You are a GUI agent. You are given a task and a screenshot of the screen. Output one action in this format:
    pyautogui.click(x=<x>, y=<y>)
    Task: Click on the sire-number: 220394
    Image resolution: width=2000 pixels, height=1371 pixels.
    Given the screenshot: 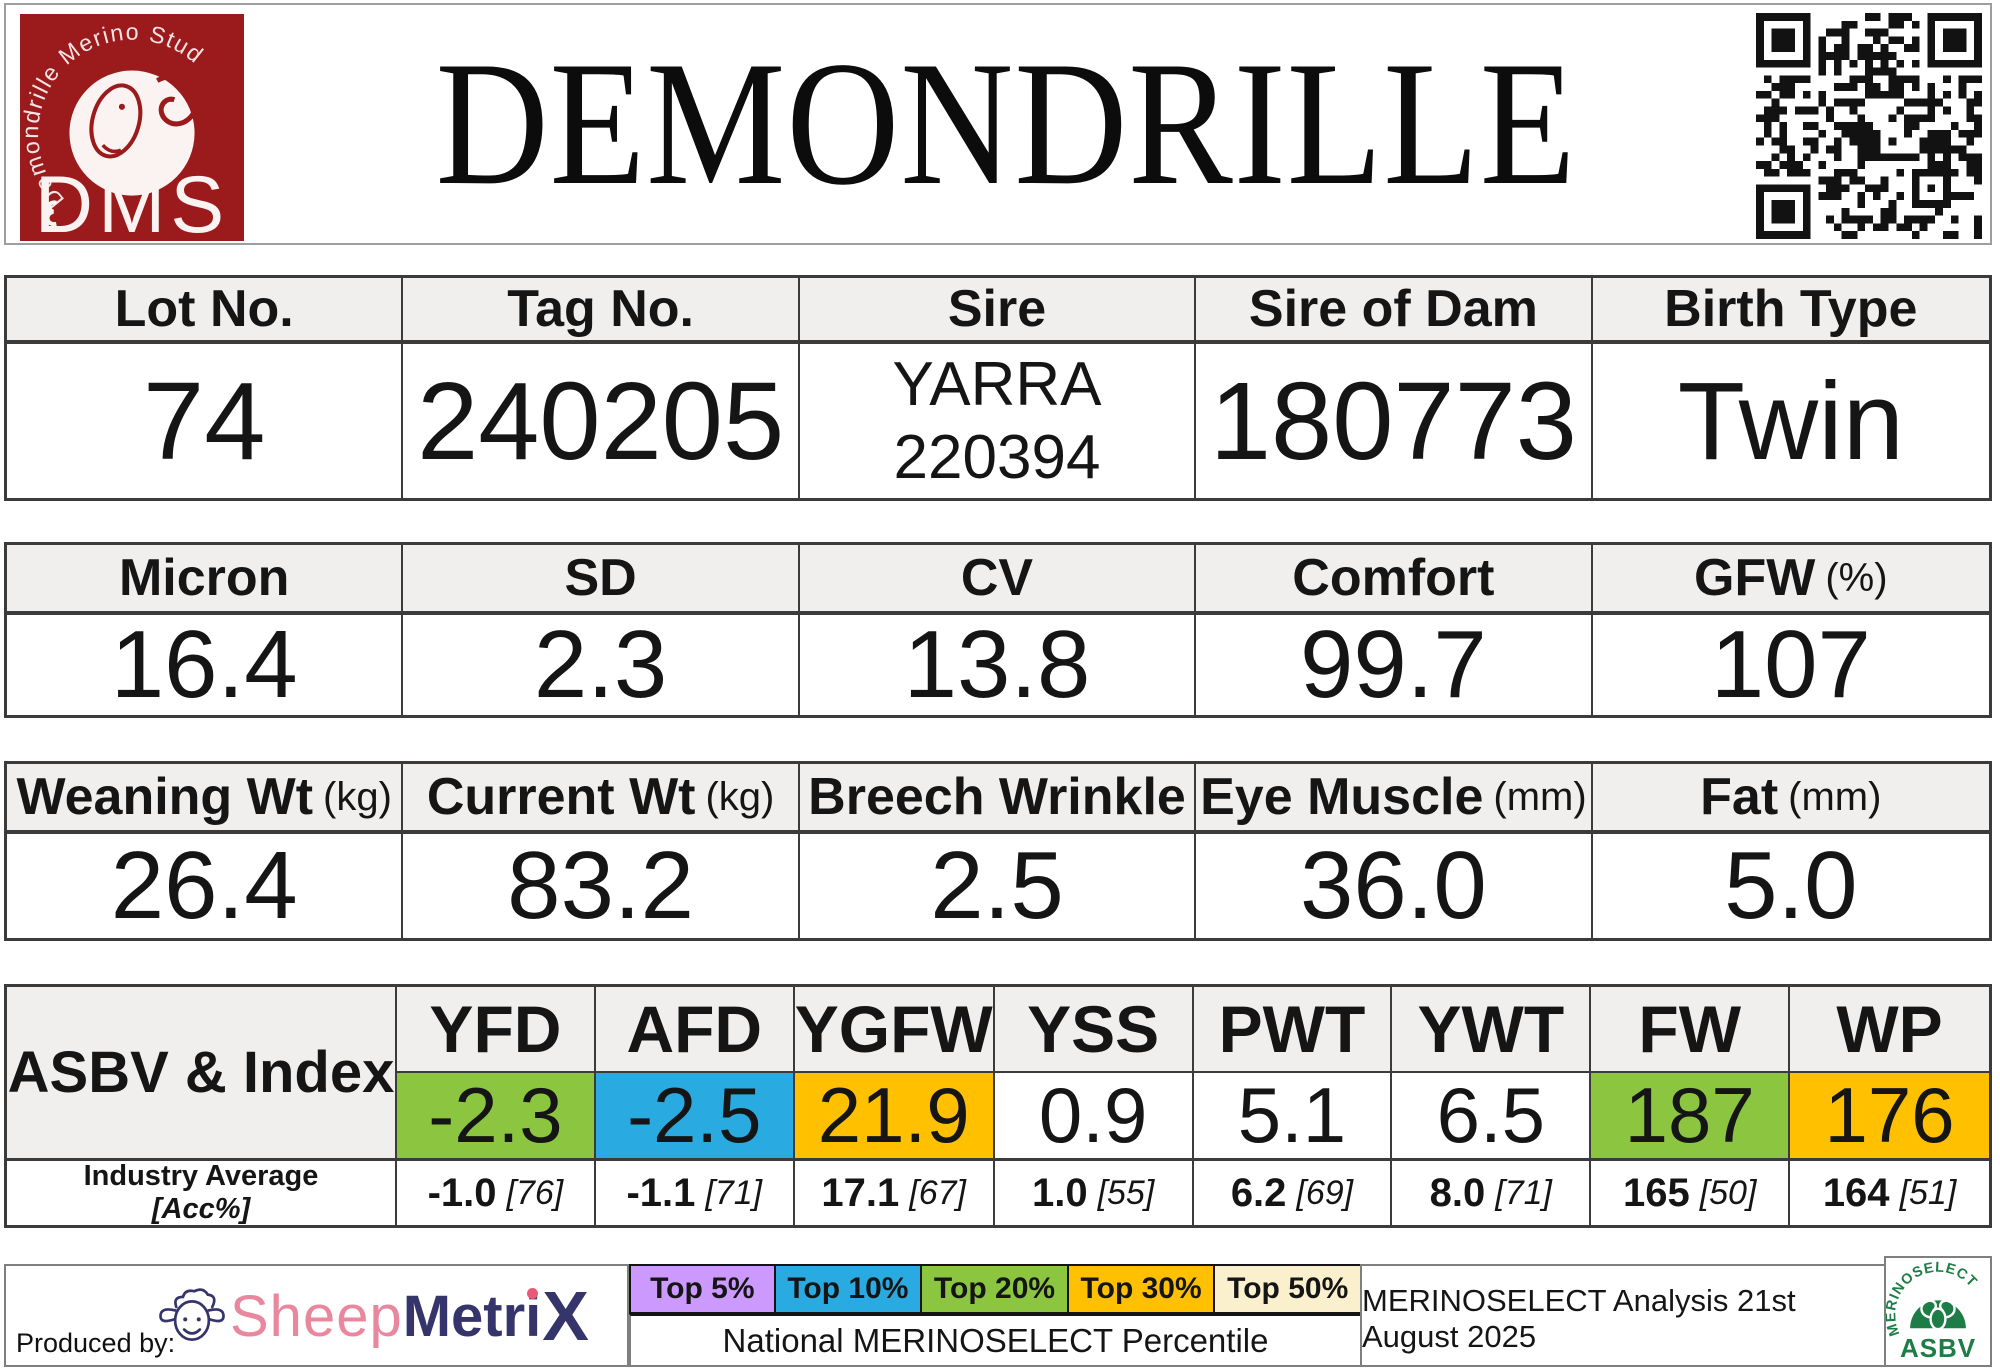 What is the action you would take?
    pyautogui.click(x=997, y=457)
    